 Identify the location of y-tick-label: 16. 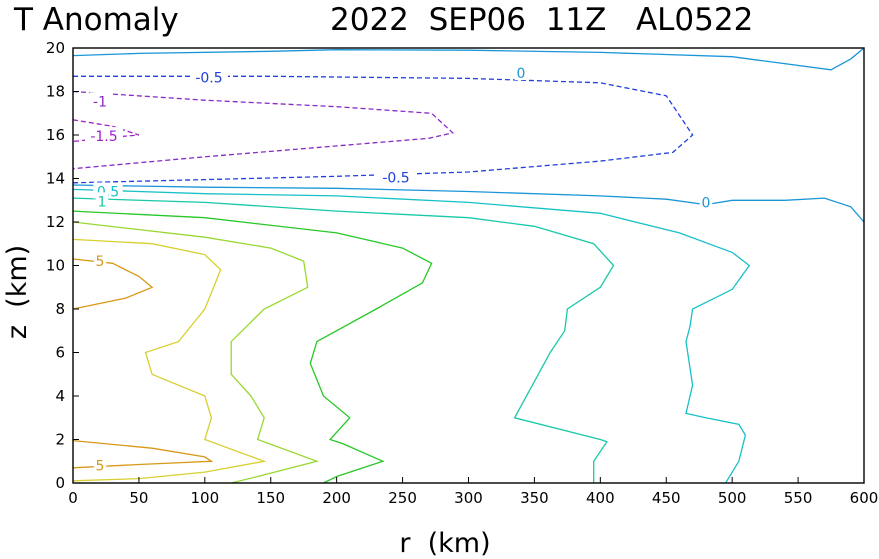
(55, 135).